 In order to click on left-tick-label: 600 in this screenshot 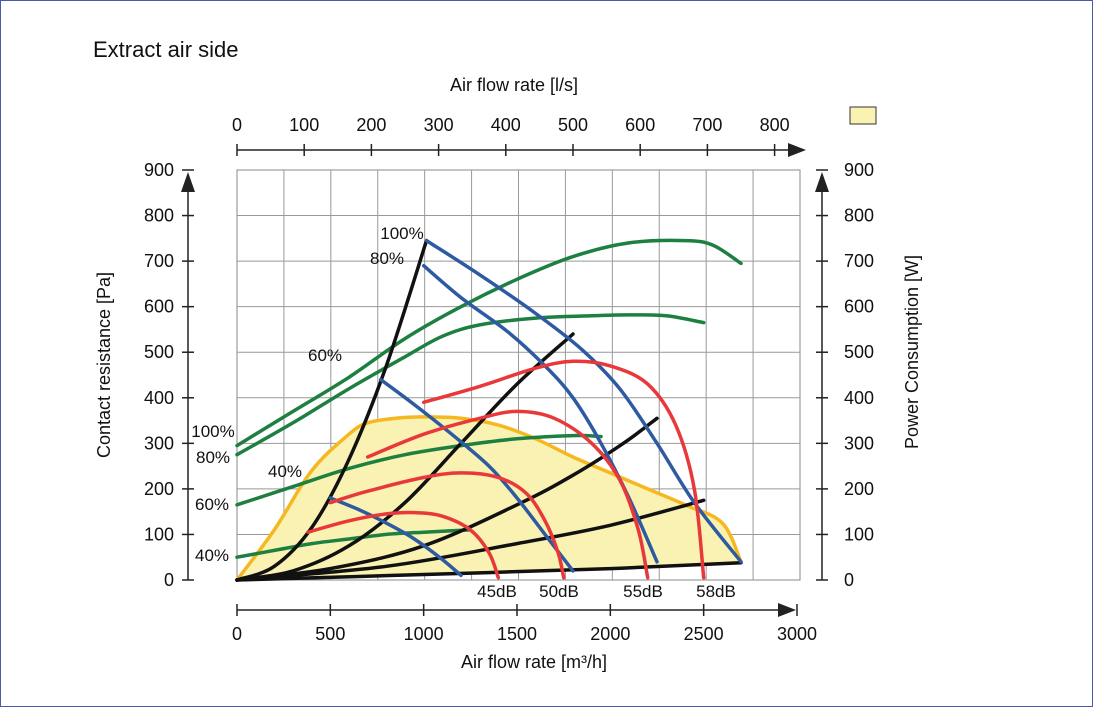, I will do `click(159, 307)`.